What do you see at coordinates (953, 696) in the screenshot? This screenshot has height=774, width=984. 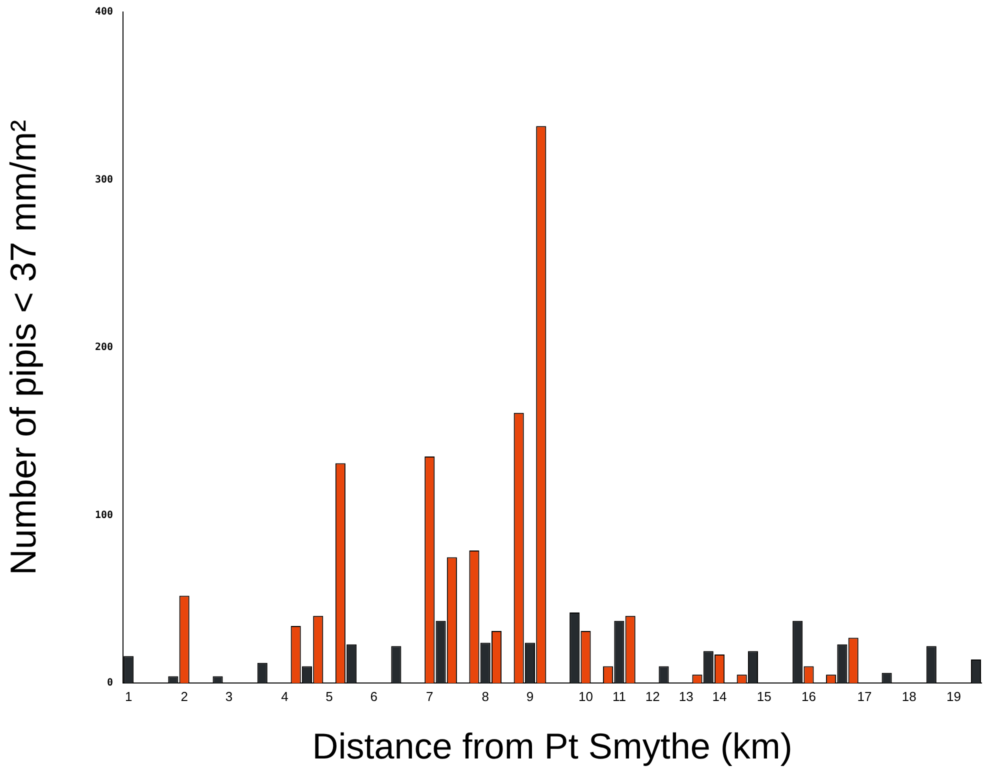 I see `x-tick-label: 19` at bounding box center [953, 696].